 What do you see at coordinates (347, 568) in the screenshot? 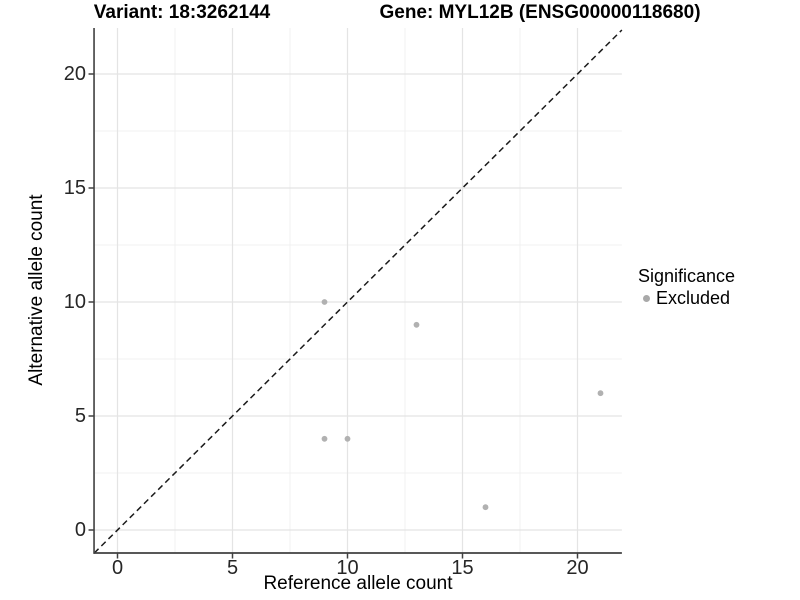
I see `x-tick-label: 10` at bounding box center [347, 568].